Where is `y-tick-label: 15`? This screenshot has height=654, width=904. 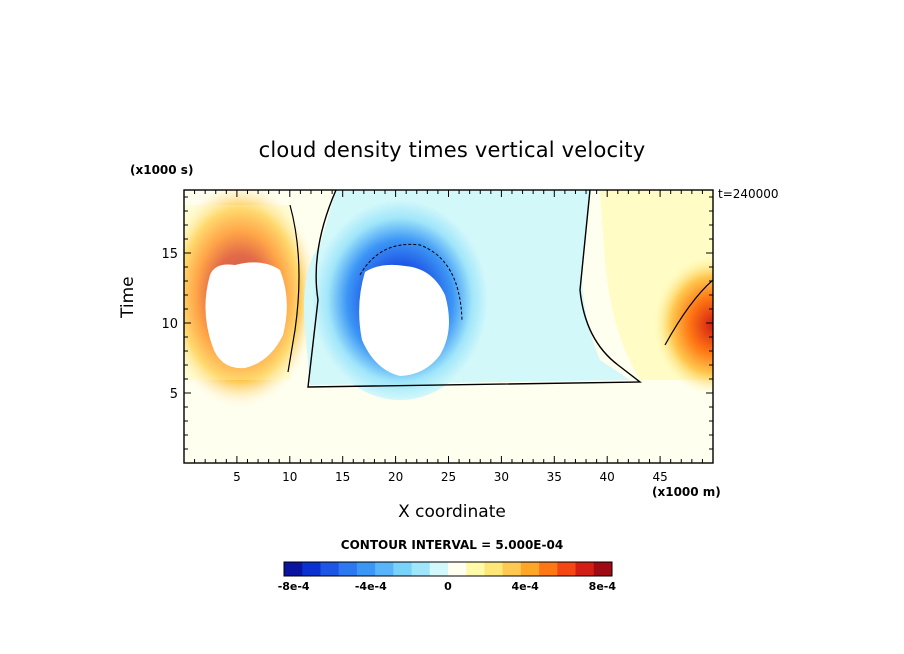
y-tick-label: 15 is located at coordinates (169, 254).